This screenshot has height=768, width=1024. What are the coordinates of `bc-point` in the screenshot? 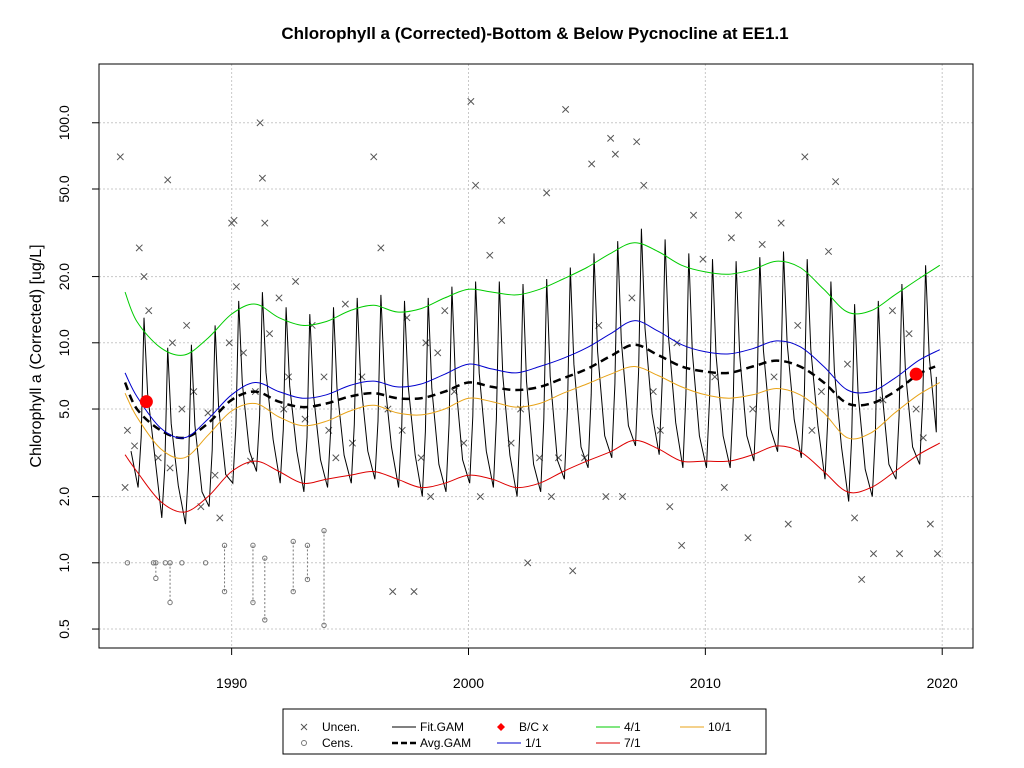 It's located at (146, 402).